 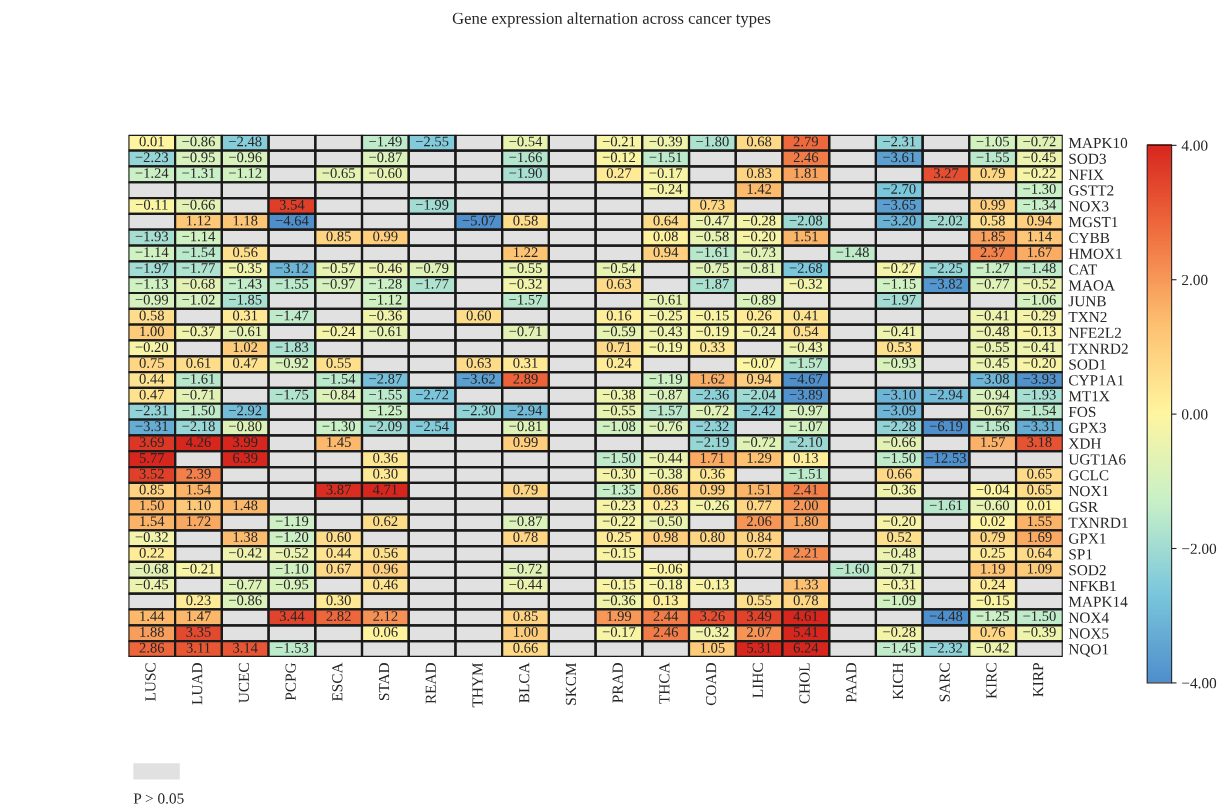 What do you see at coordinates (993, 394) in the screenshot?
I see `data-label: −0.94` at bounding box center [993, 394].